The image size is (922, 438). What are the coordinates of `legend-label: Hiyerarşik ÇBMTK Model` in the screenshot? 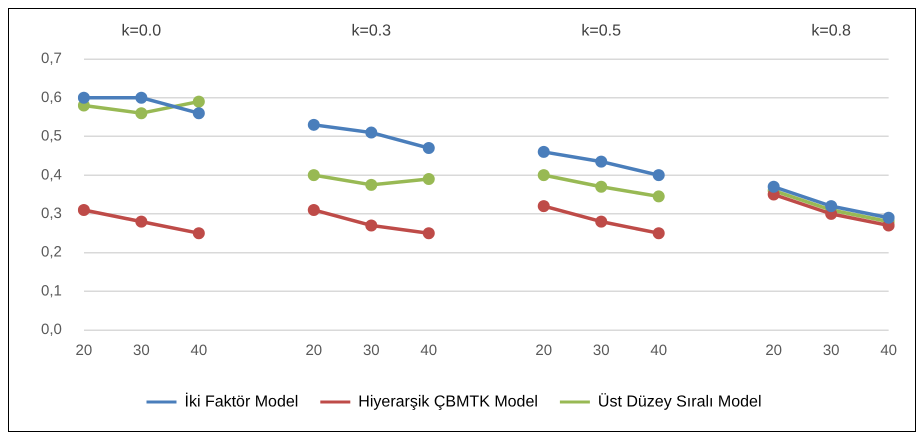 It's located at (448, 401).